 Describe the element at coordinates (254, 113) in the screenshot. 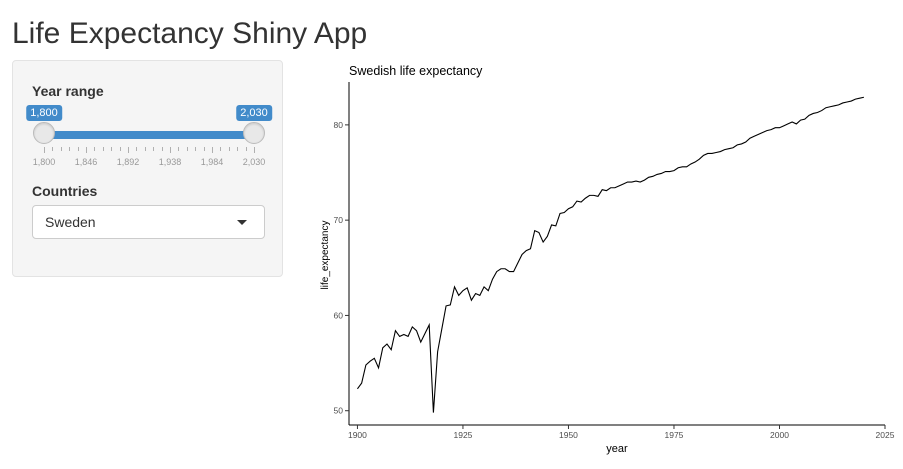

I see `slider-high-value: 2,030` at that location.